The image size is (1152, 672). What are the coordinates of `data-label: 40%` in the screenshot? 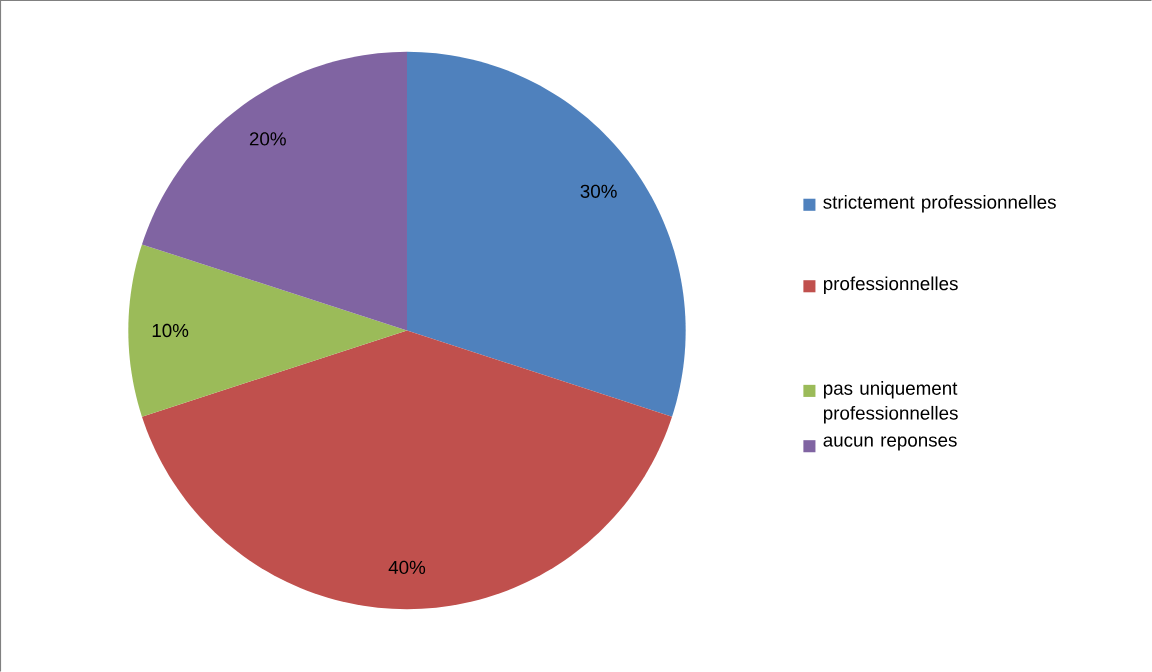 It's located at (407, 567).